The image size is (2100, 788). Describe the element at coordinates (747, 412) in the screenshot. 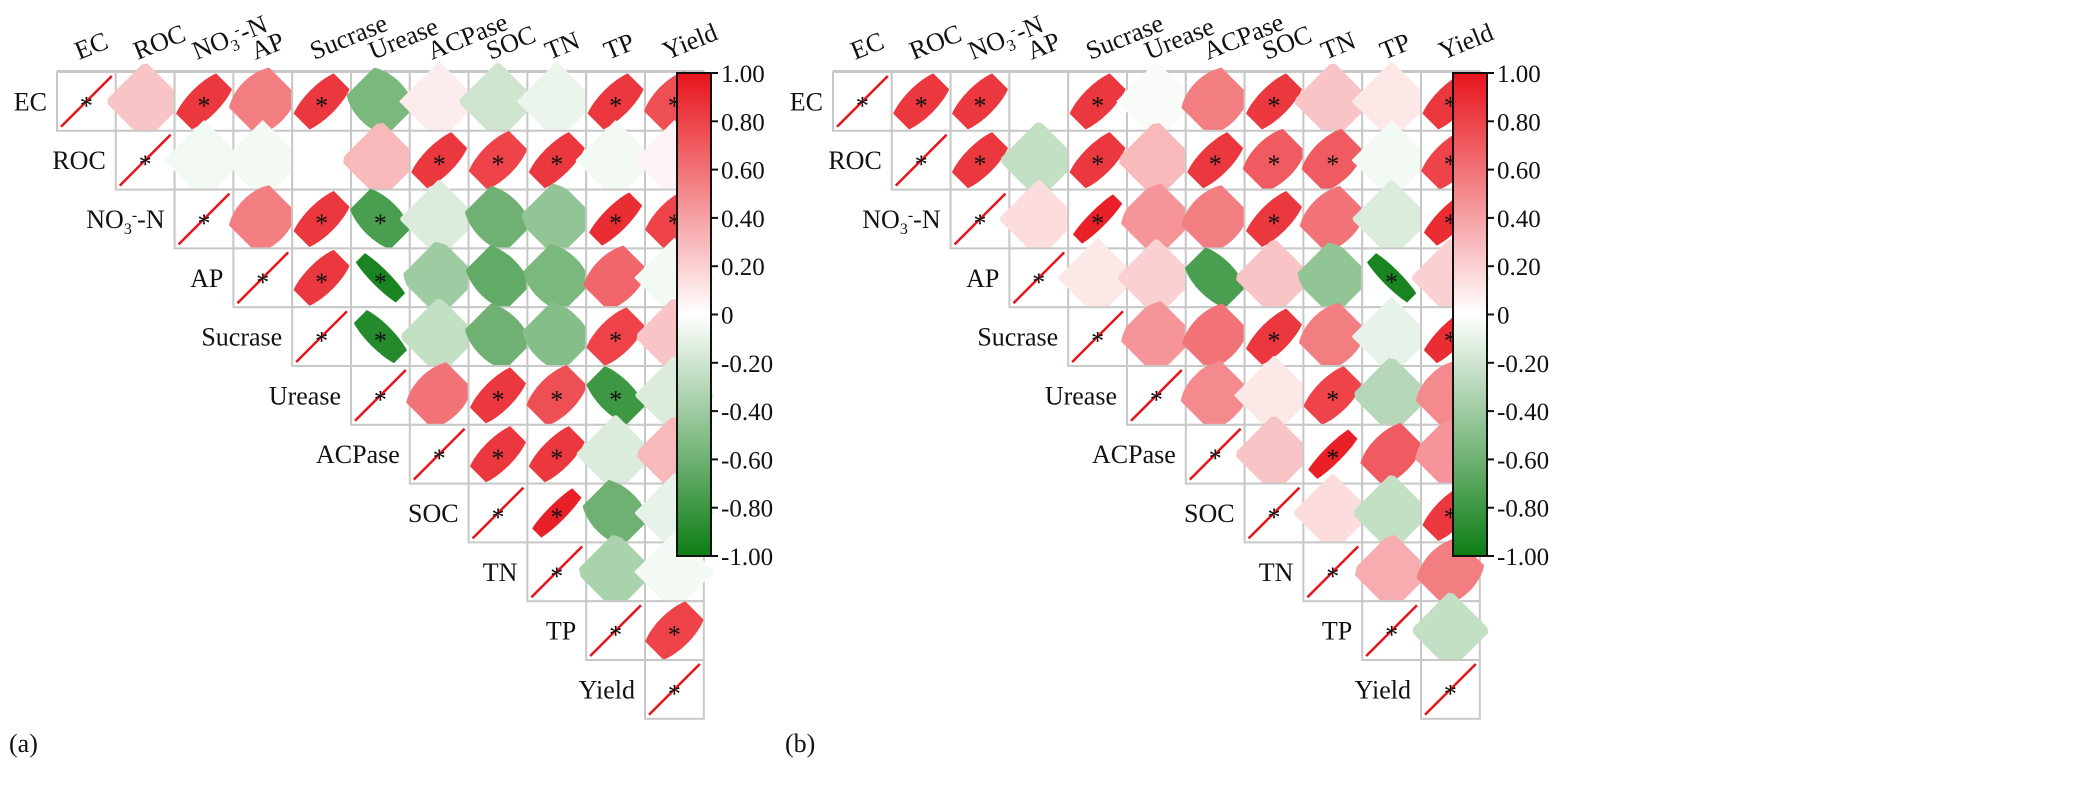

I see `colorbar-tick-label: -0.40` at that location.